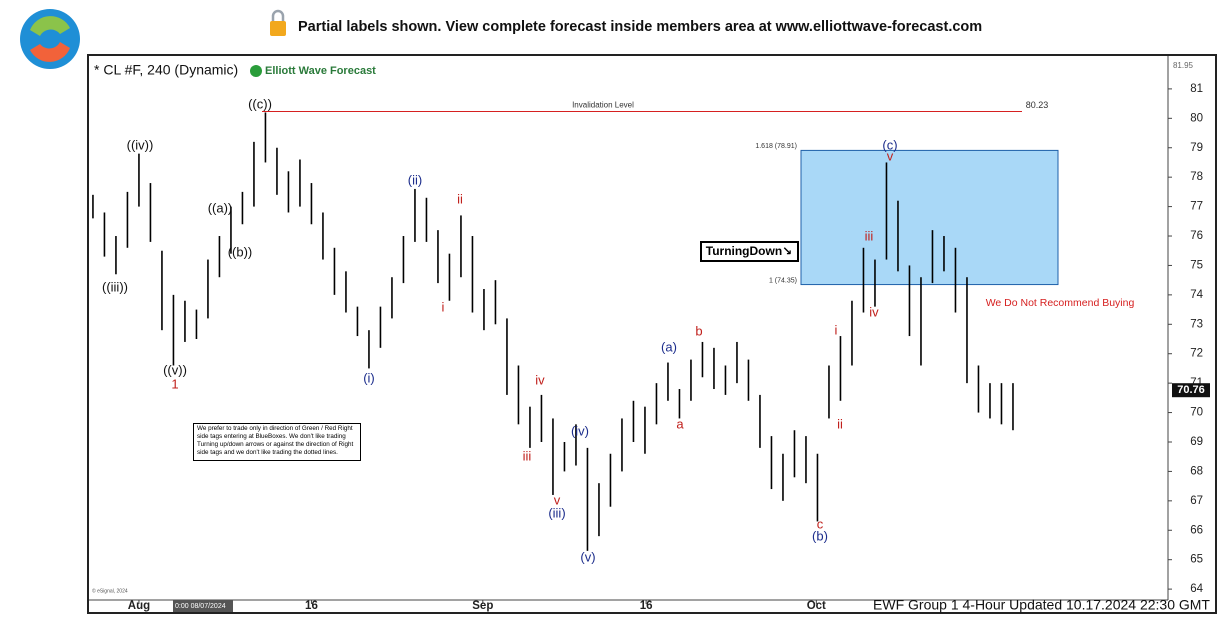 Image resolution: width=1227 pixels, height=621 pixels. Describe the element at coordinates (1196, 265) in the screenshot. I see `y-tick-label: 75` at that location.